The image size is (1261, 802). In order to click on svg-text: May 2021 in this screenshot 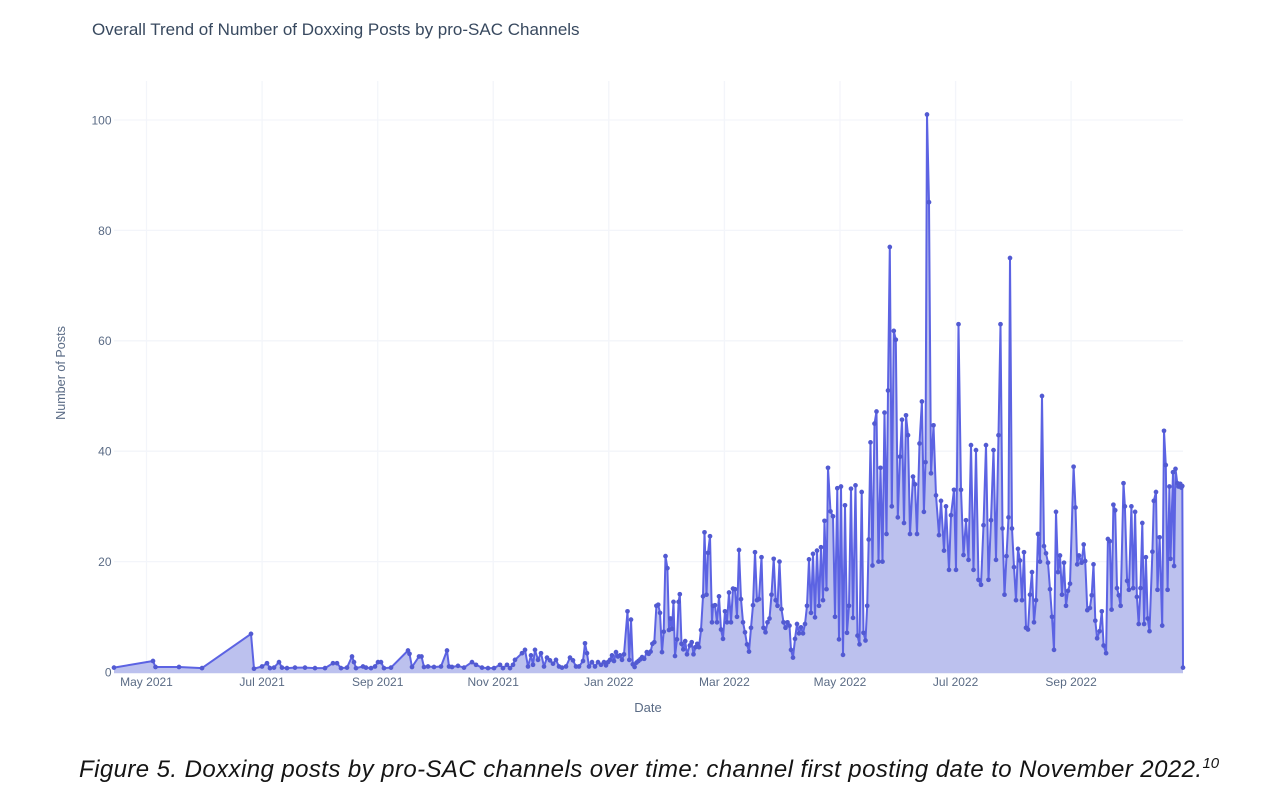, I will do `click(146, 682)`.